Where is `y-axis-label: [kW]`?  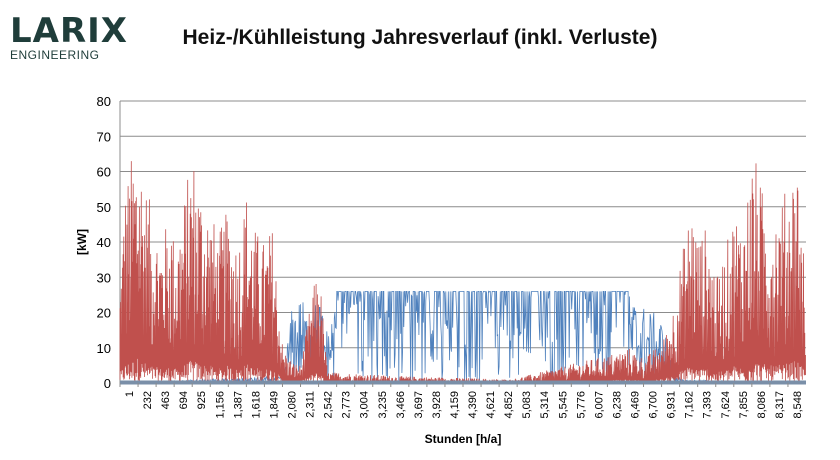 y-axis-label: [kW] is located at coordinates (82, 242).